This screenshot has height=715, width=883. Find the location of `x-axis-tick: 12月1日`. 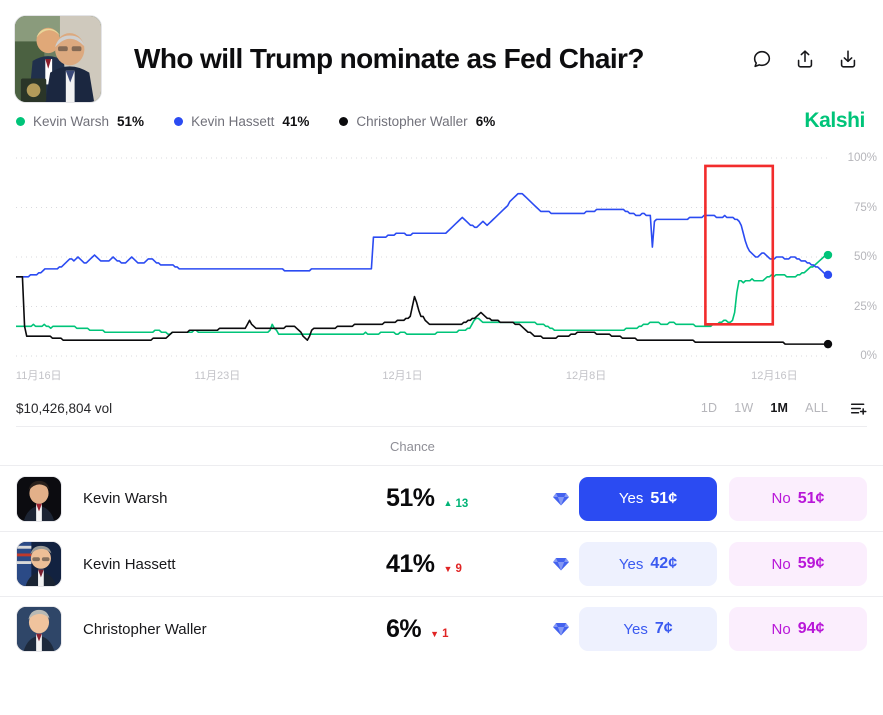

x-axis-tick: 12月1日 is located at coordinates (402, 376).